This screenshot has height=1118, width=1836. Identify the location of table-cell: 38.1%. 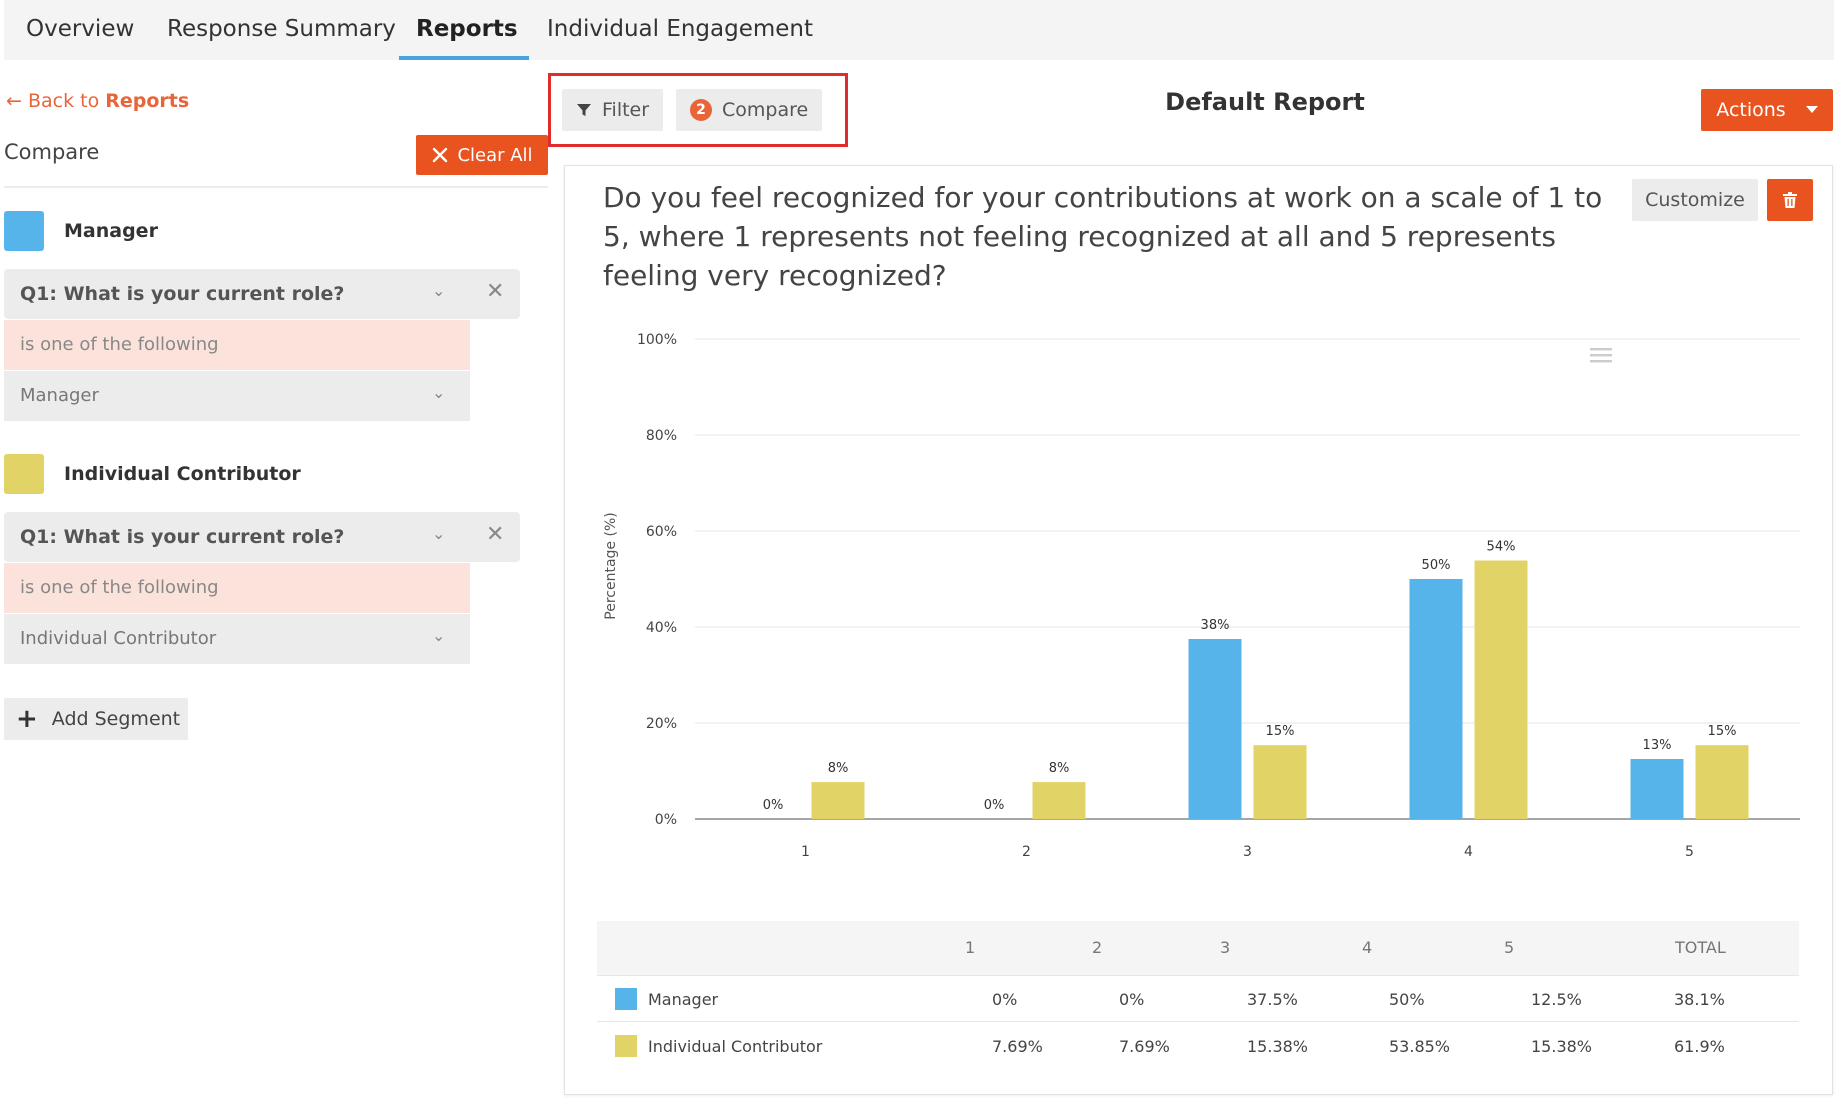
(1699, 999).